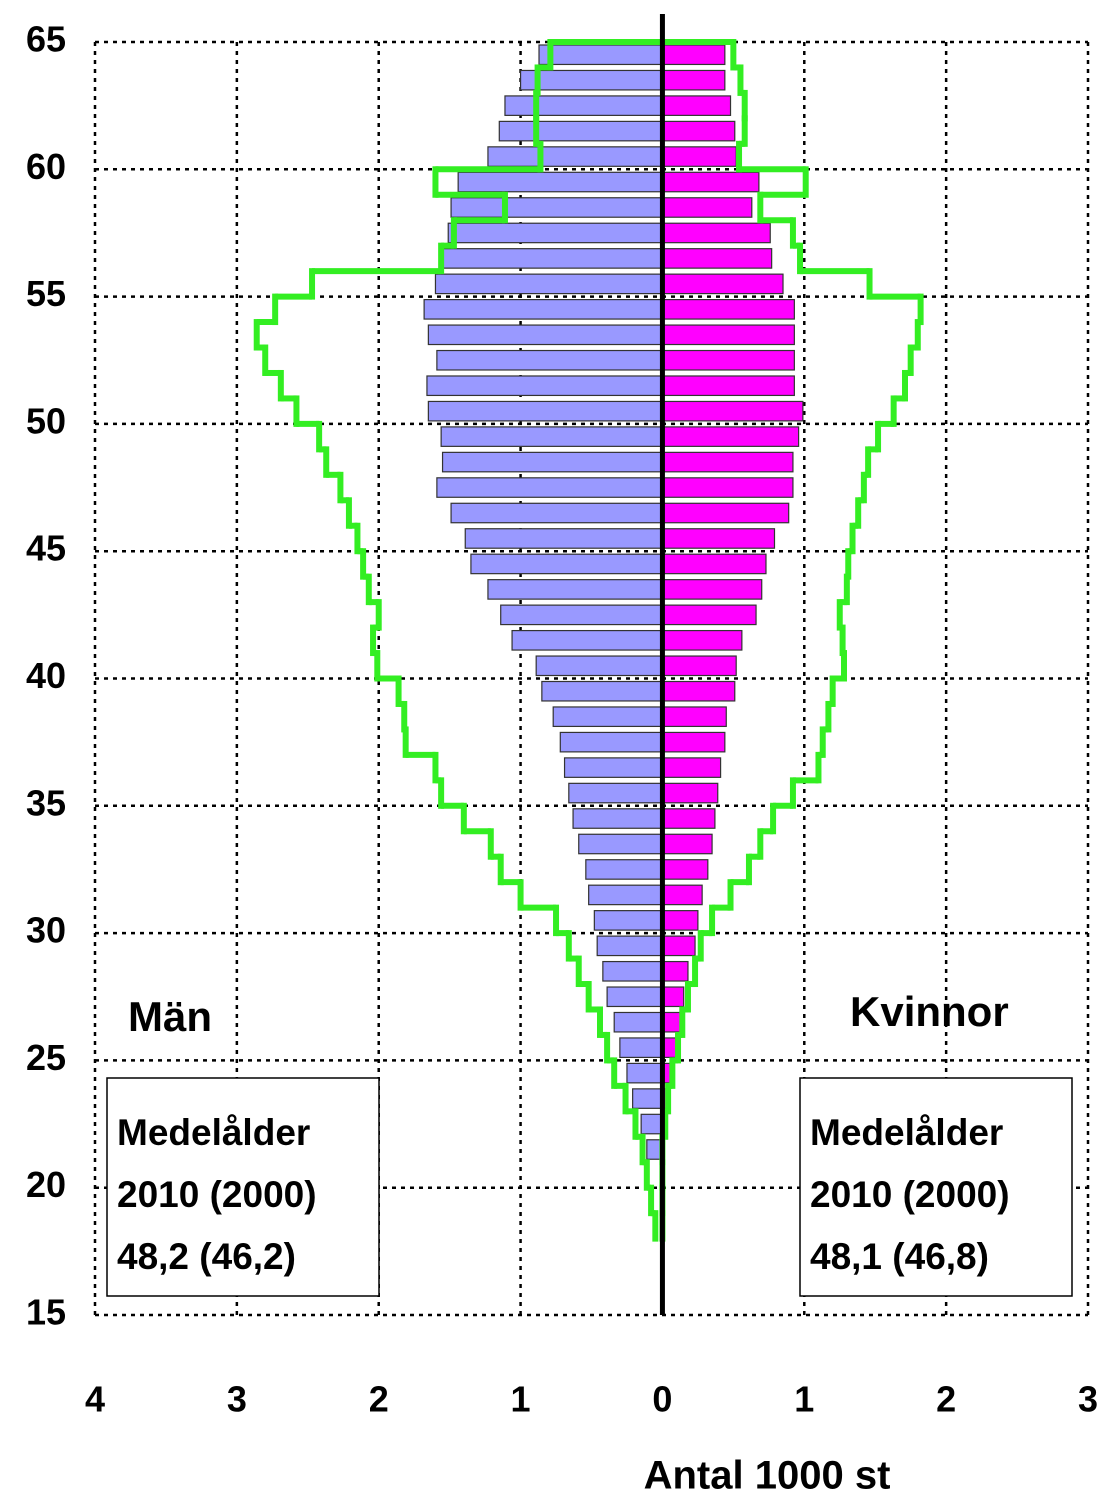  Describe the element at coordinates (46, 930) in the screenshot. I see `y-tick-label: 30` at that location.